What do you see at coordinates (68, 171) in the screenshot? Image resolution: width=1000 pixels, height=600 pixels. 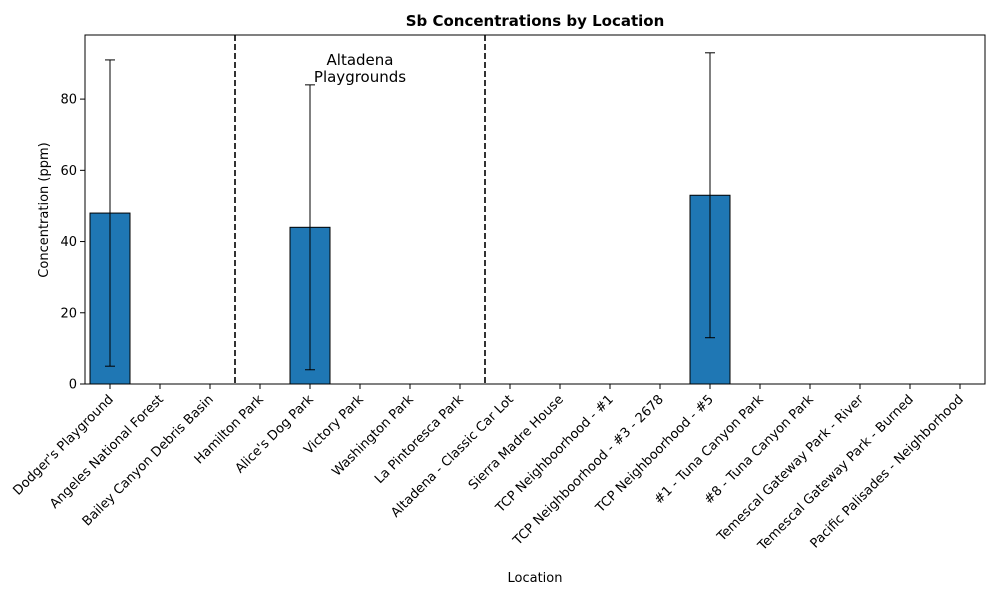 I see `y-tick-label: 60` at bounding box center [68, 171].